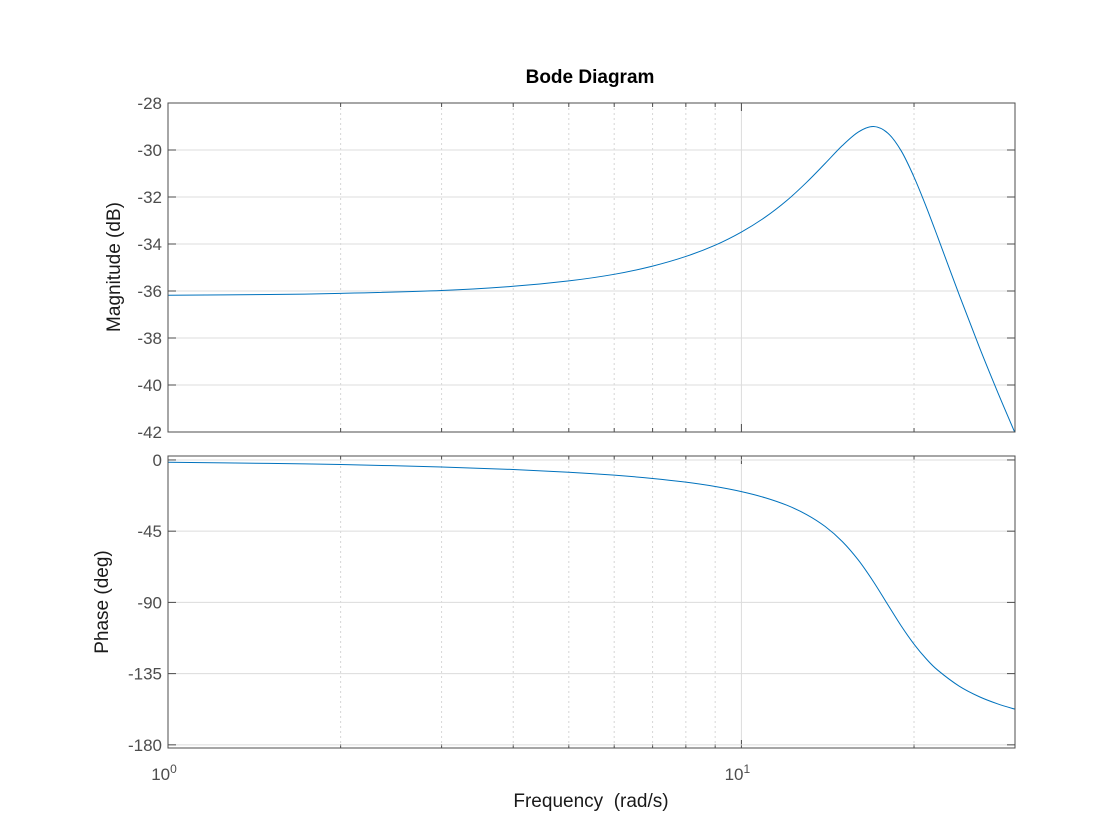 The image size is (1120, 840). What do you see at coordinates (149, 531) in the screenshot?
I see `y-tick-label: -45` at bounding box center [149, 531].